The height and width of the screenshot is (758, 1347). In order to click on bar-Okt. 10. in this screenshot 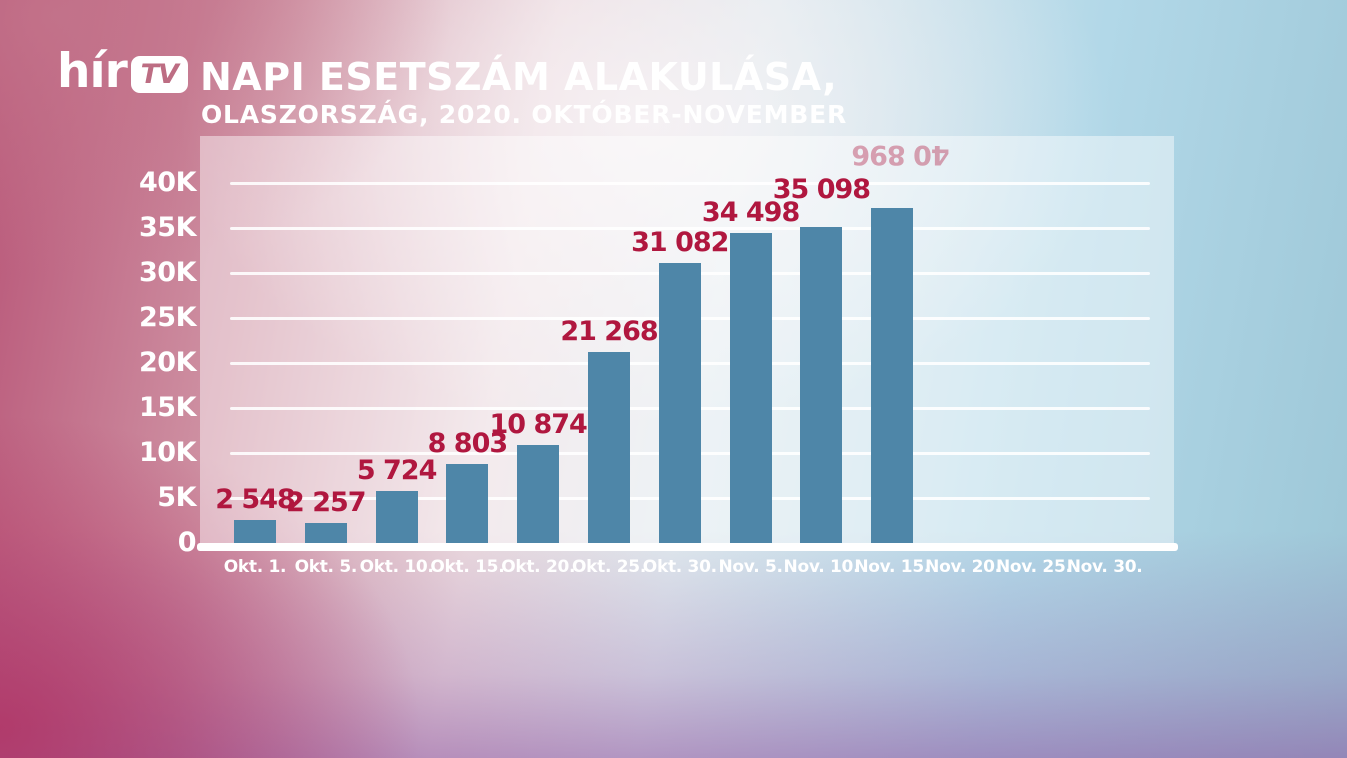, I will do `click(396, 517)`.